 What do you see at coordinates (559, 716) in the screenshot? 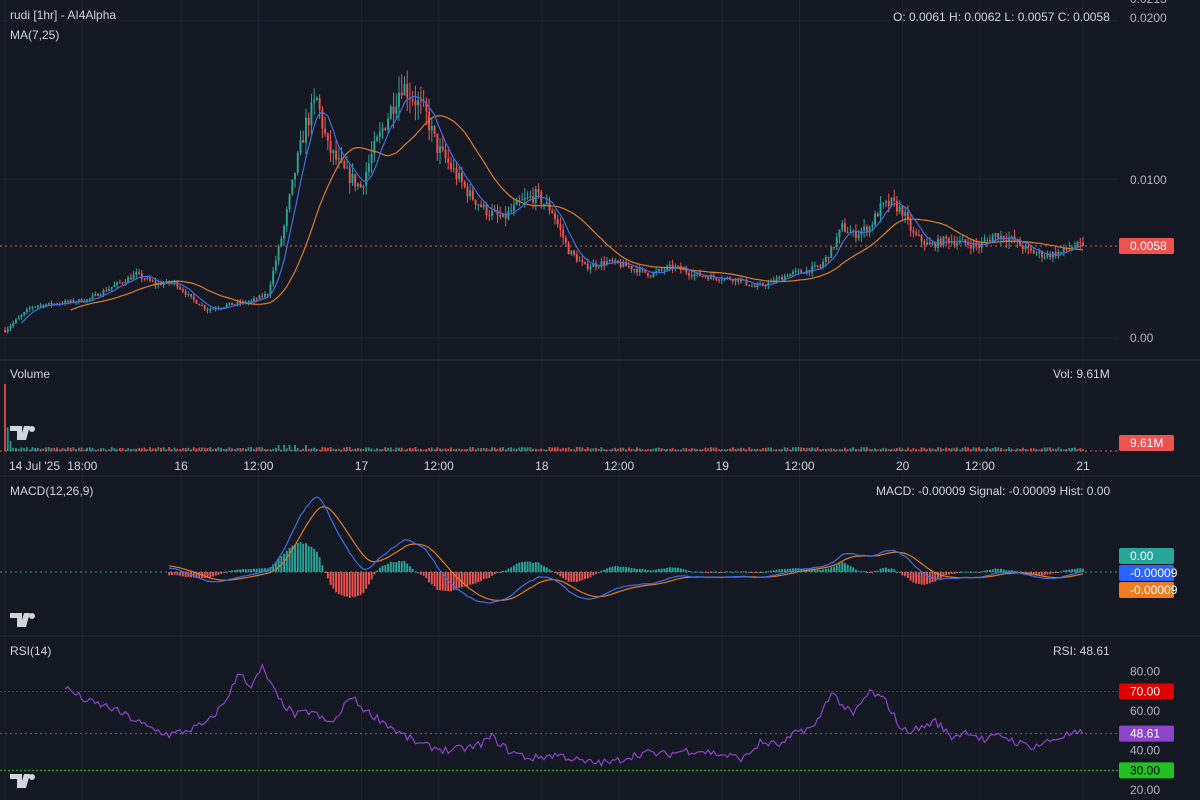
I see `rsi-pane` at bounding box center [559, 716].